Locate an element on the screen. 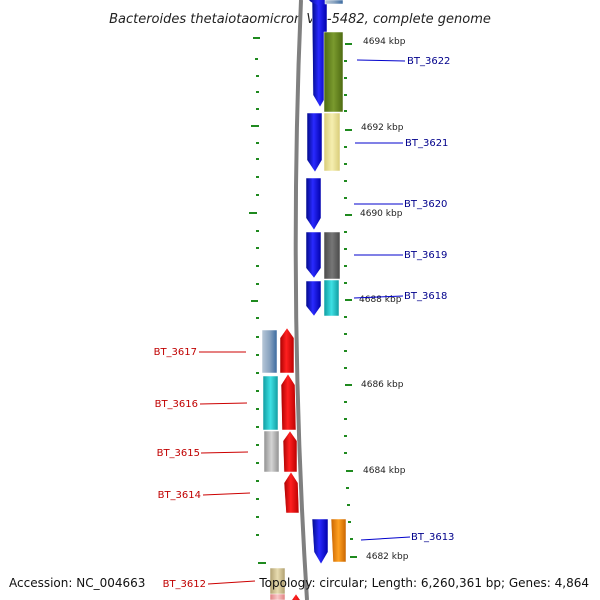 This screenshot has height=600, width=600. reverse-strand-genes is located at coordinates (290, 463).